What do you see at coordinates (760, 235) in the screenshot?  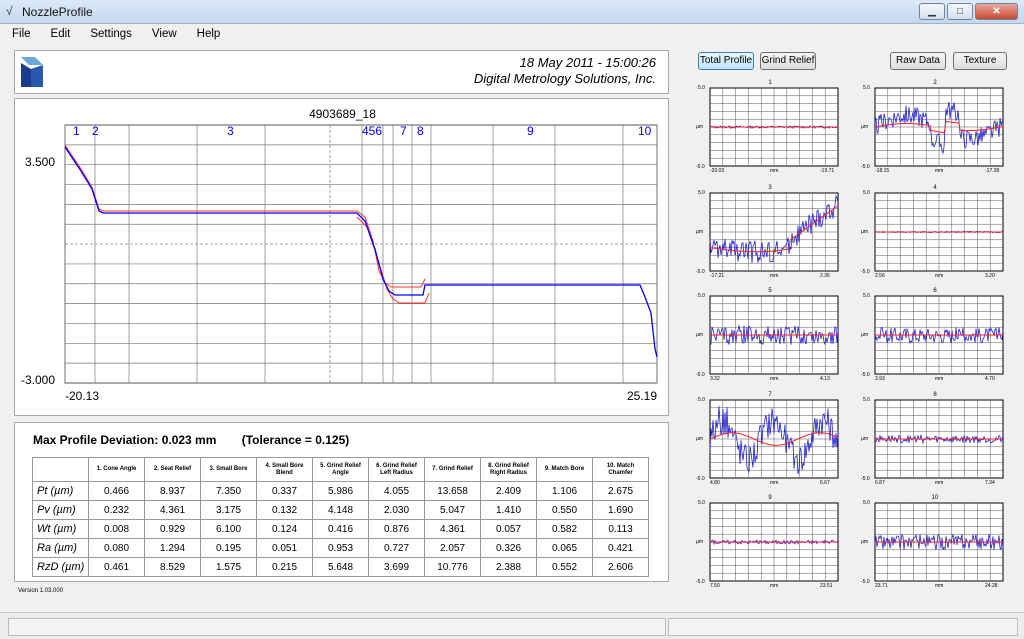 I see `roughness-plot-3: 3 5.0 µm -5.0 -17.21 mm 2.36` at bounding box center [760, 235].